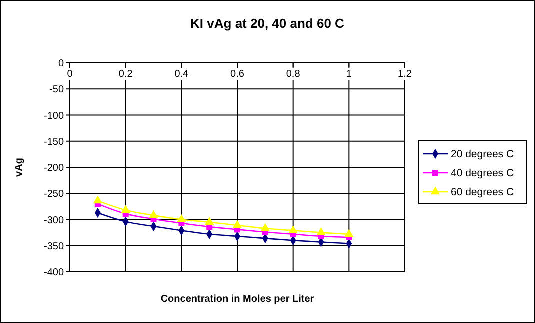 Image resolution: width=535 pixels, height=323 pixels. What do you see at coordinates (57, 90) in the screenshot?
I see `y-tick-label: -50` at bounding box center [57, 90].